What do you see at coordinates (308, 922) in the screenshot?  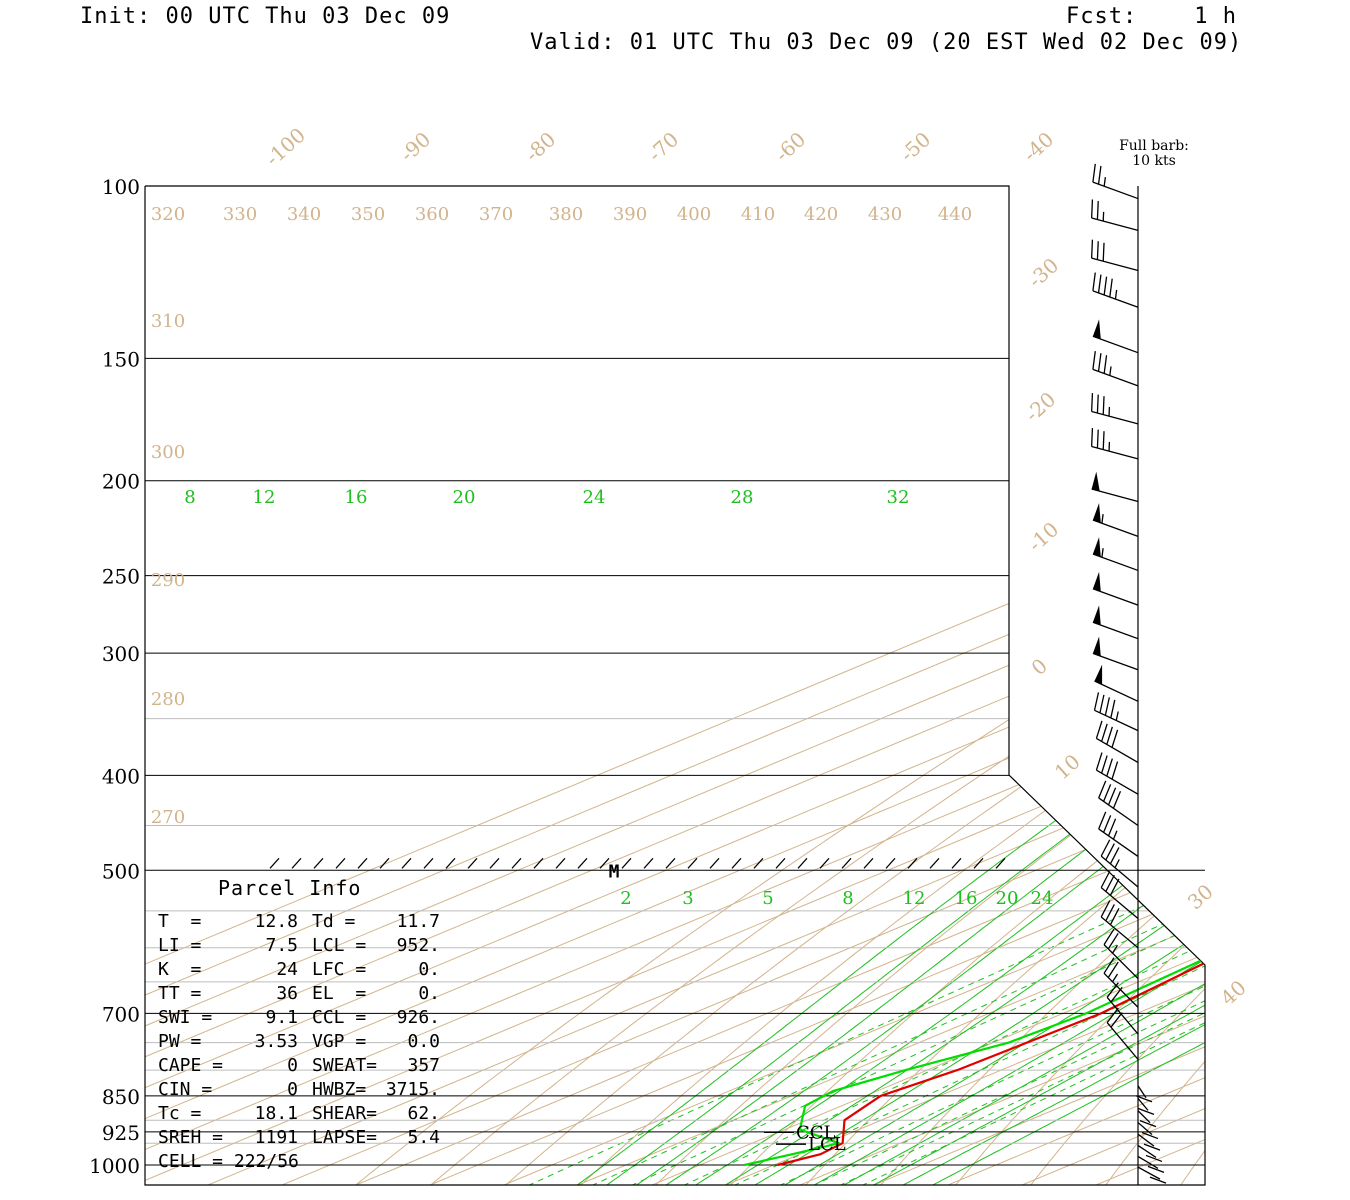 I see `parcel-info-row: T = 12.8 Td = 11.7` at bounding box center [308, 922].